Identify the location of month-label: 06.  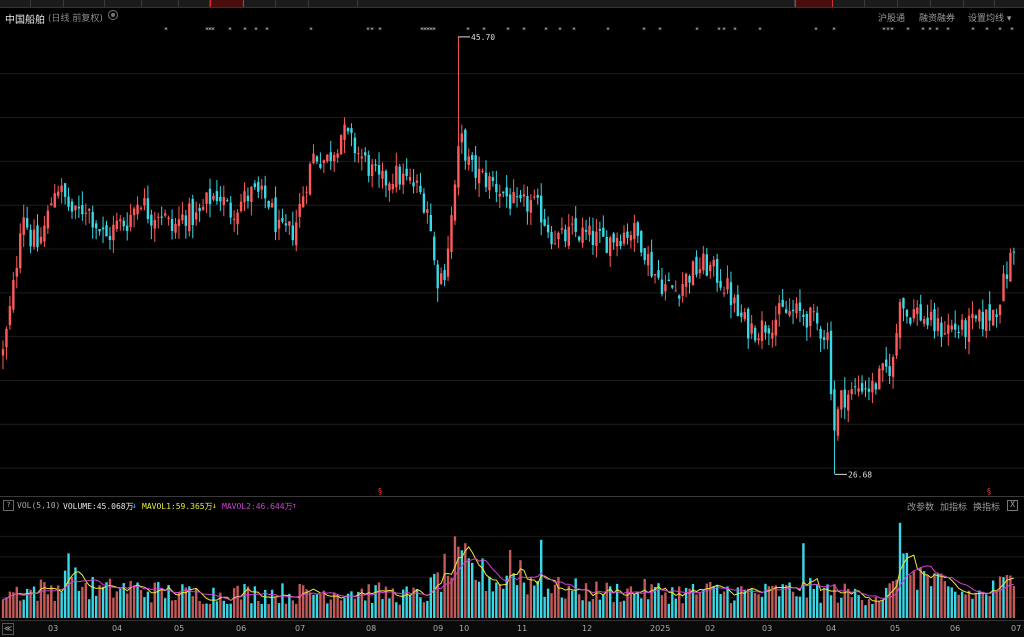
(955, 628).